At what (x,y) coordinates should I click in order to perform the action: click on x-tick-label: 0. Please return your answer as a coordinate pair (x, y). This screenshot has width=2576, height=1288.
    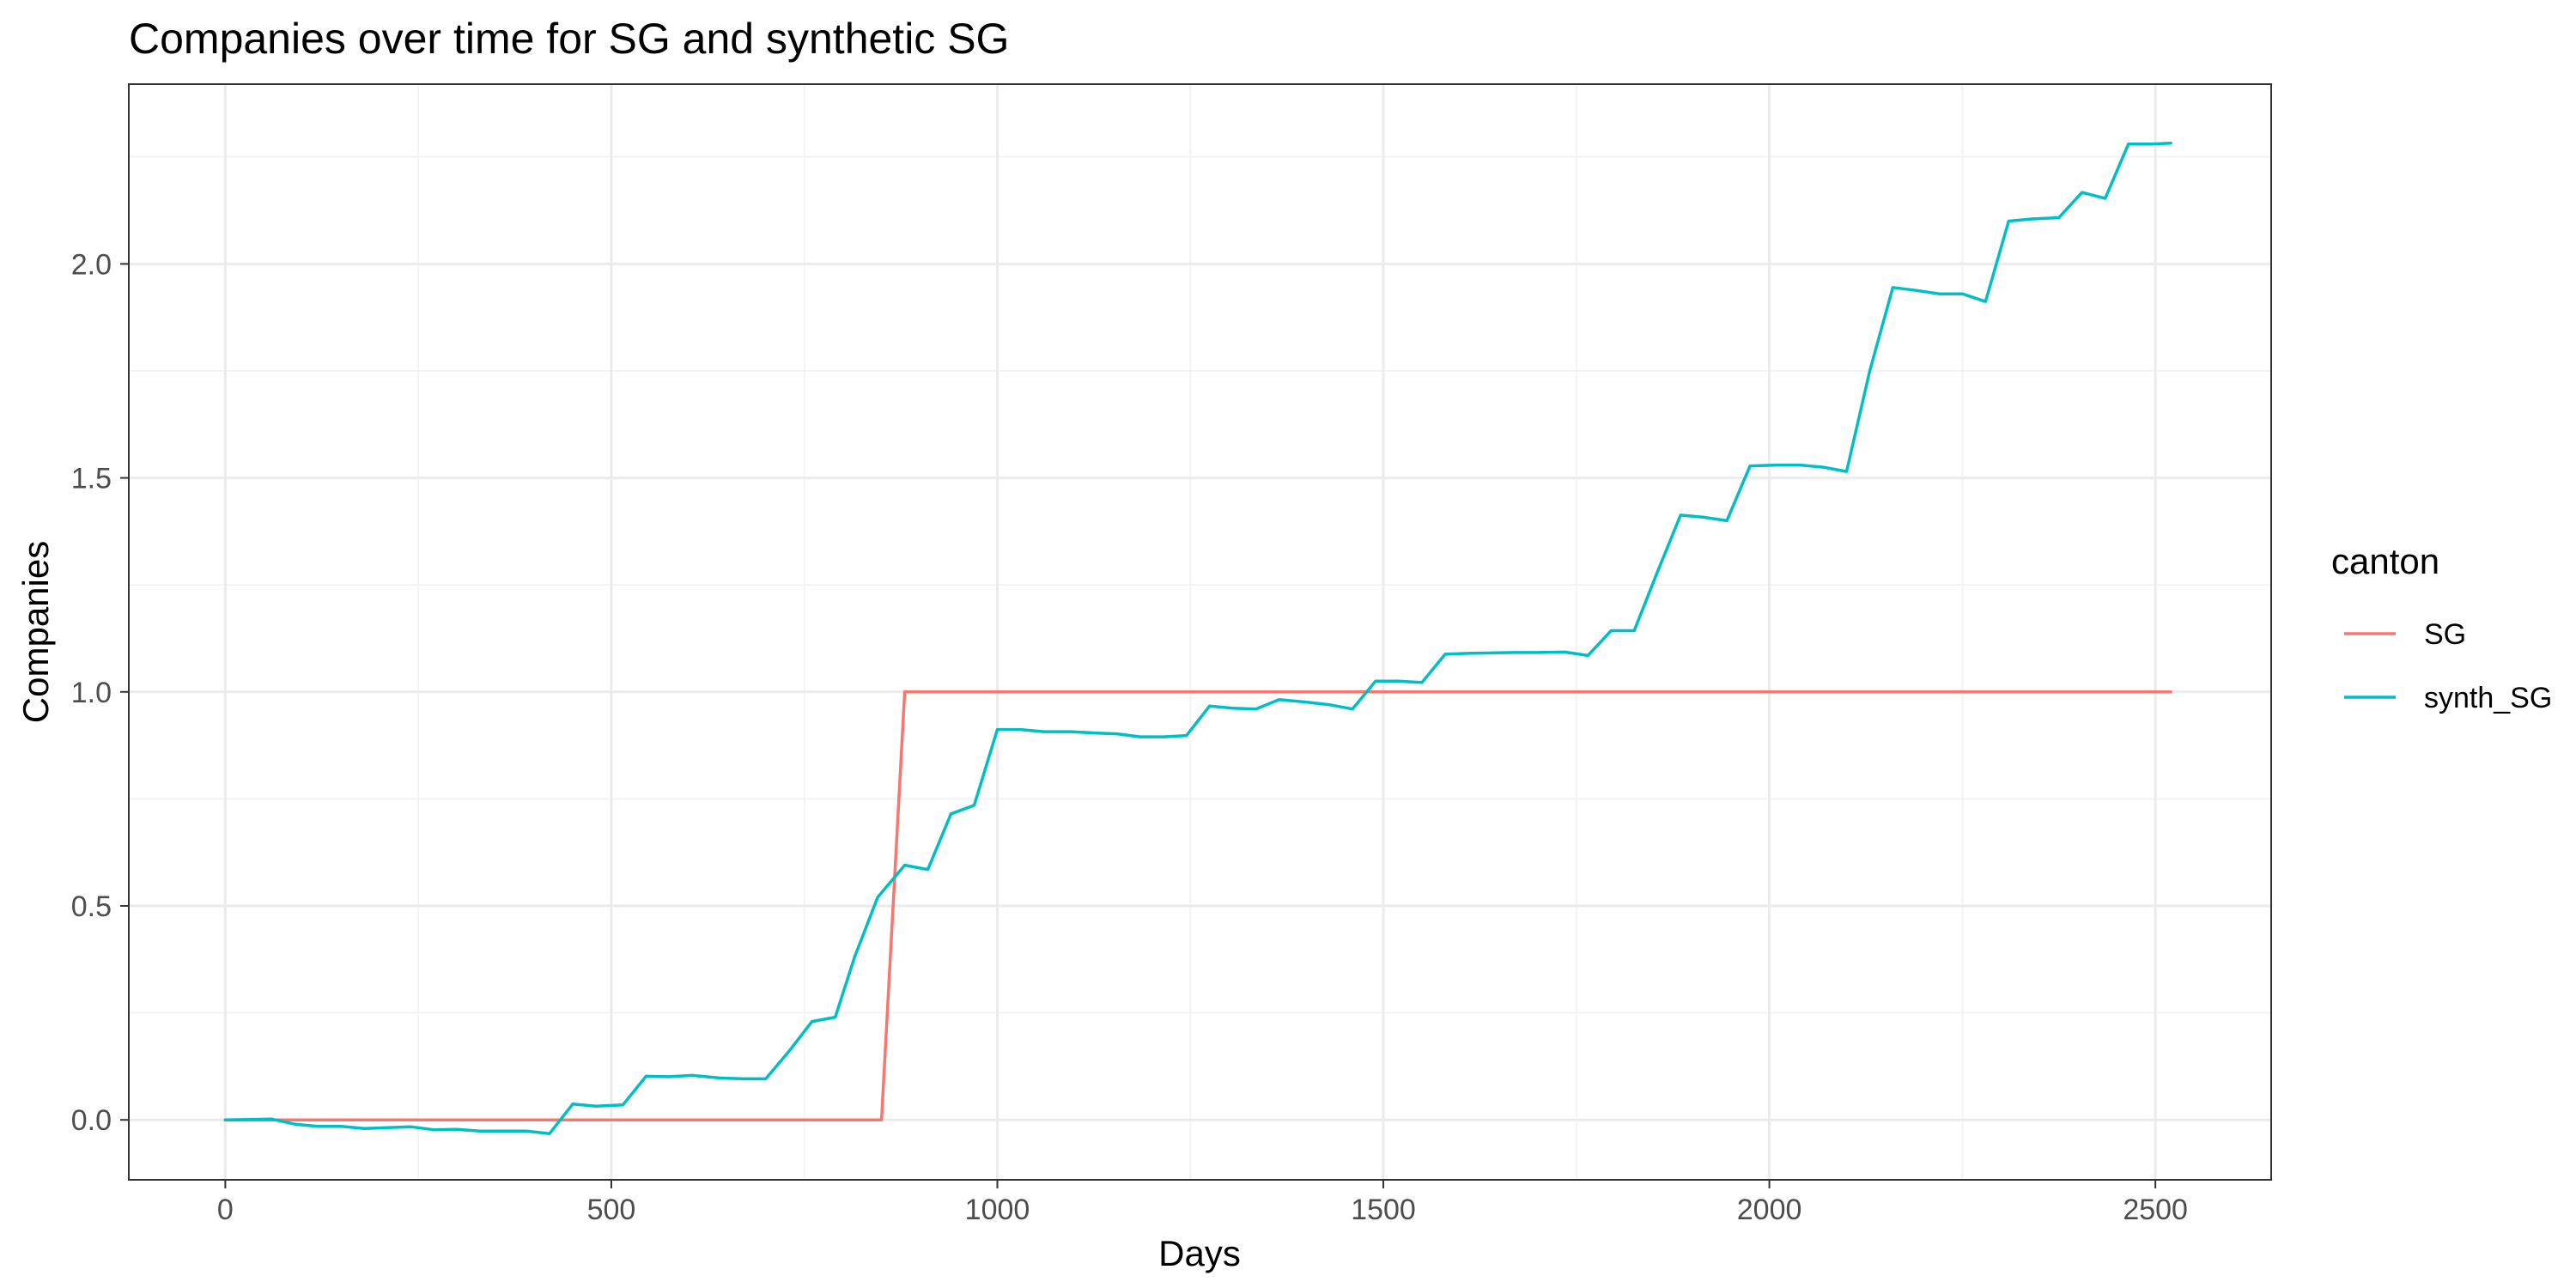
    Looking at the image, I should click on (226, 1210).